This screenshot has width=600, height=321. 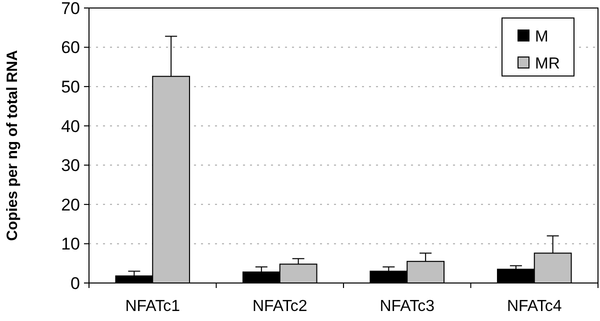 What do you see at coordinates (407, 306) in the screenshot?
I see `x-tick-label: NFATc3` at bounding box center [407, 306].